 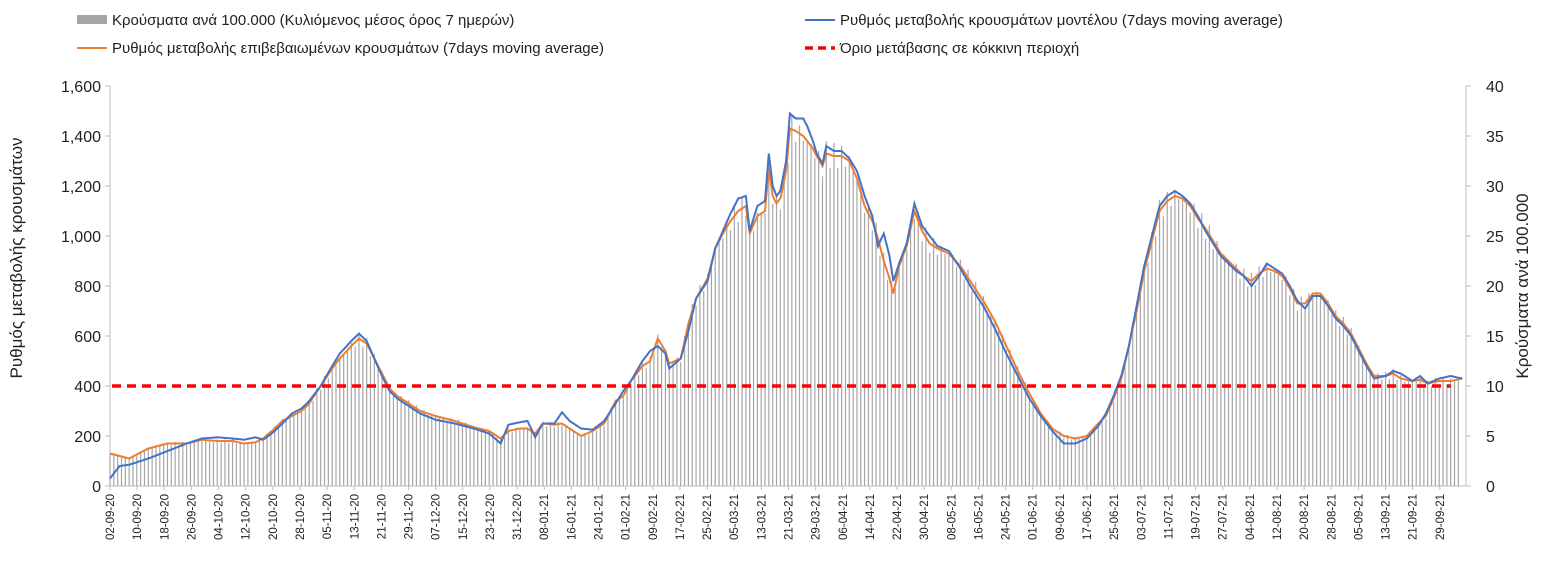 What do you see at coordinates (1495, 237) in the screenshot?
I see `y-right-tick-label: 25` at bounding box center [1495, 237].